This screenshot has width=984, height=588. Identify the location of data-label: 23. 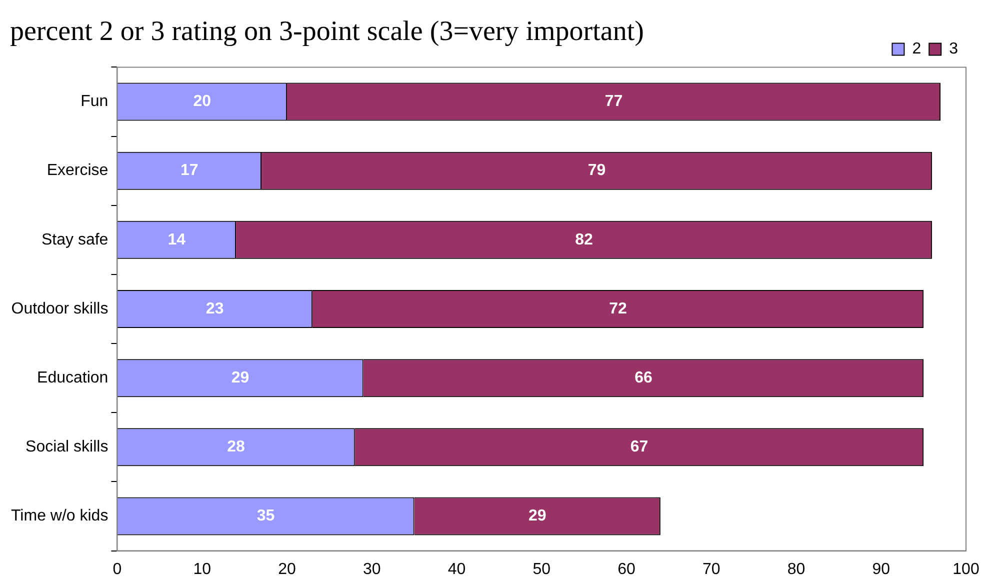
(215, 309).